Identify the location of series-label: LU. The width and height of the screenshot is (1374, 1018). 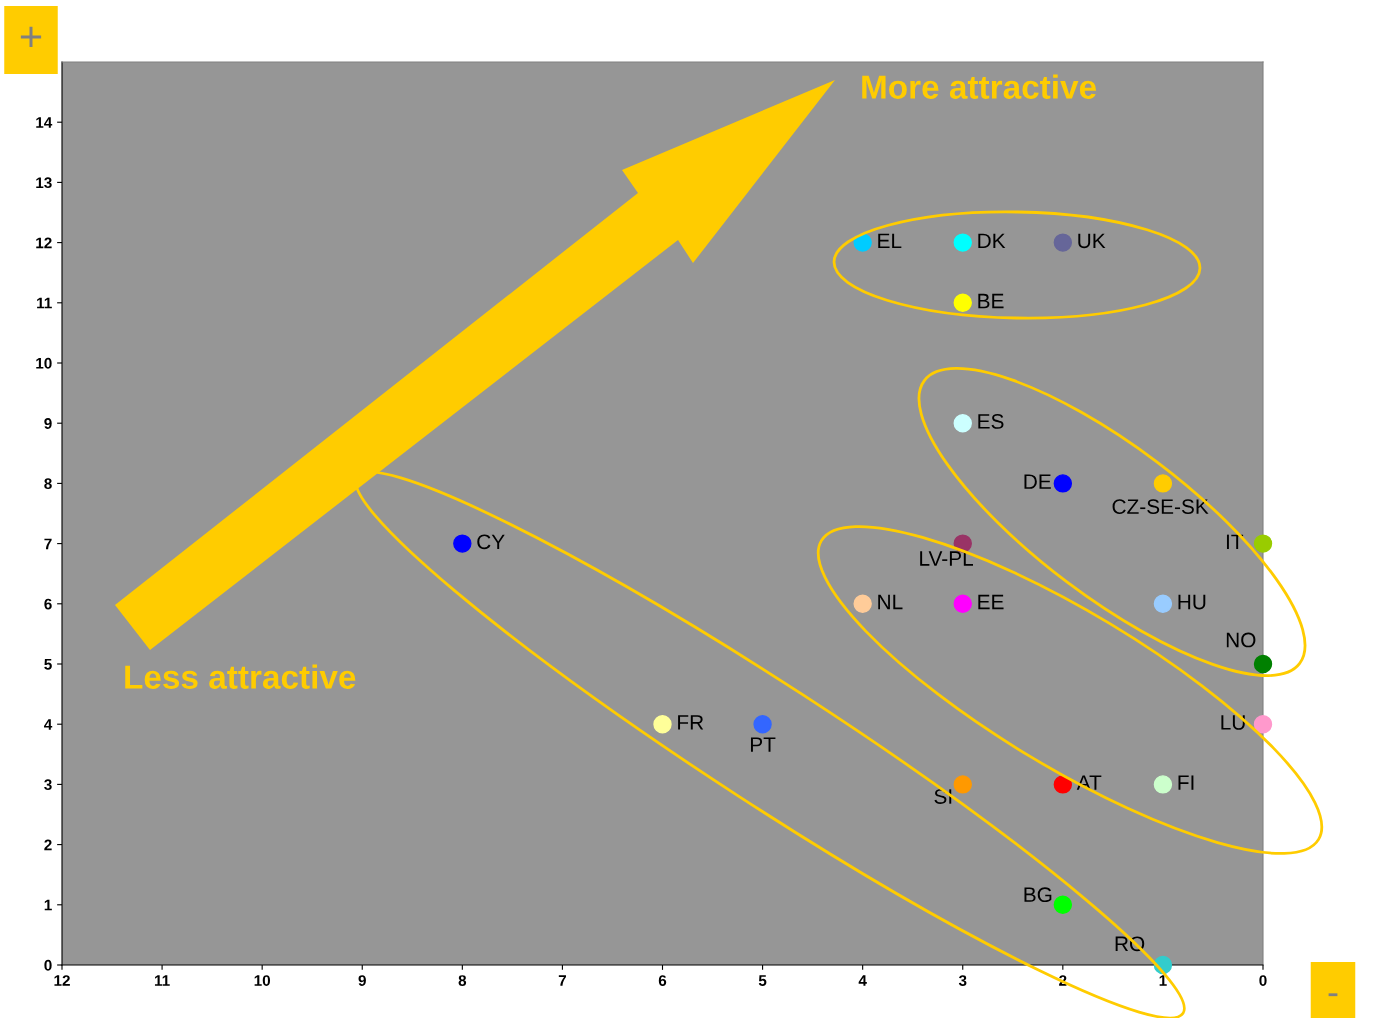
(1233, 722).